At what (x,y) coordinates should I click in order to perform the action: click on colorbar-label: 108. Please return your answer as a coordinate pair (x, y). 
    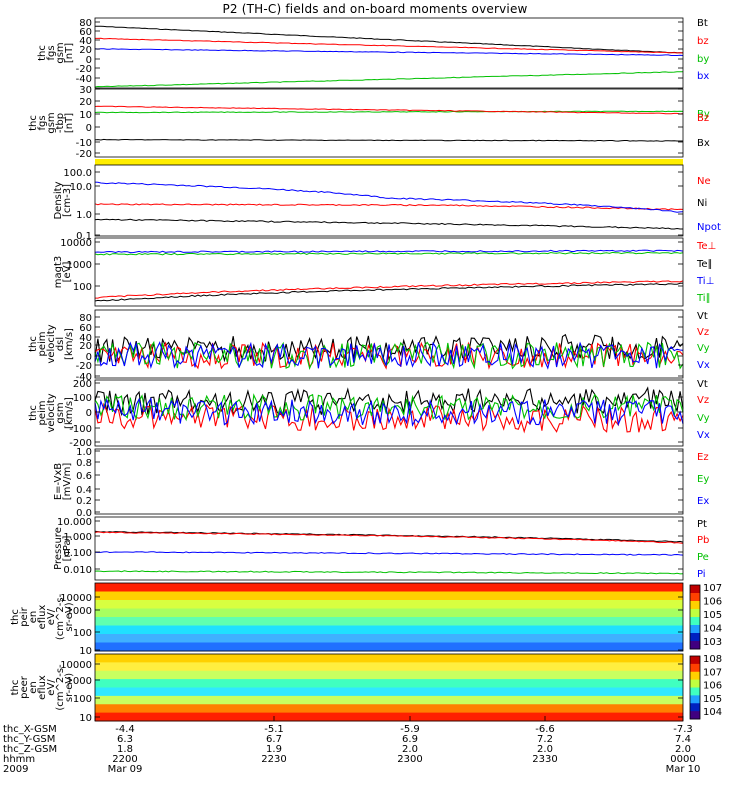
    Looking at the image, I should click on (712, 659).